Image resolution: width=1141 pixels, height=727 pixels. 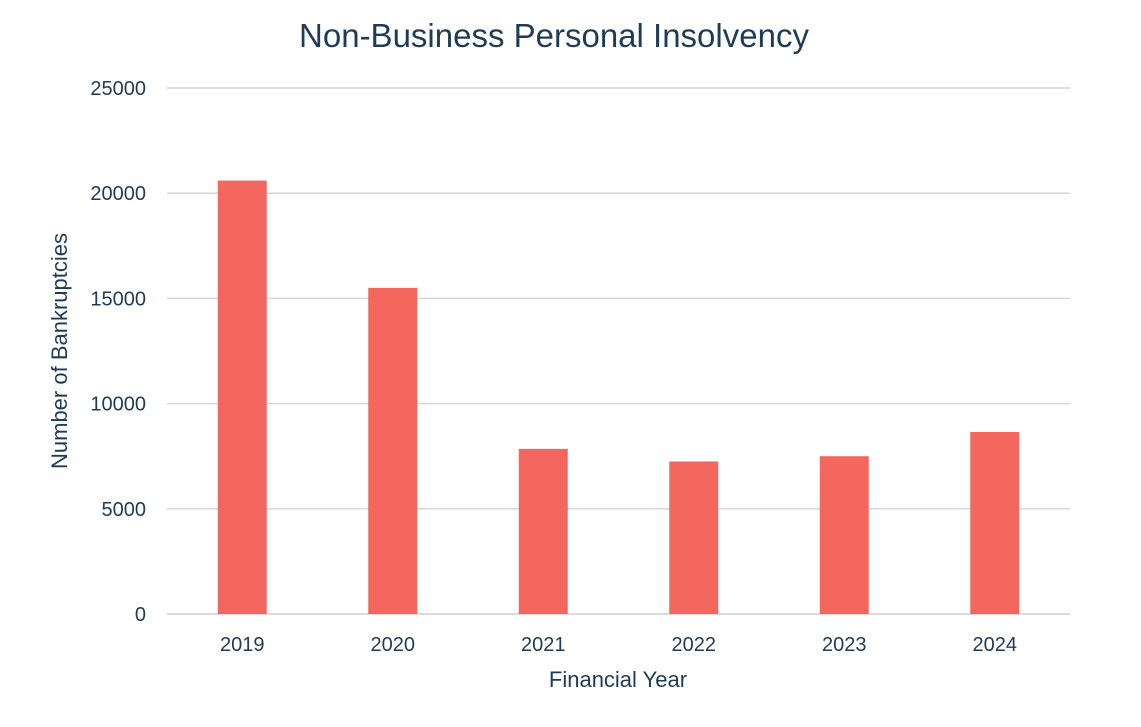 What do you see at coordinates (118, 194) in the screenshot?
I see `y-tick-label: 20000` at bounding box center [118, 194].